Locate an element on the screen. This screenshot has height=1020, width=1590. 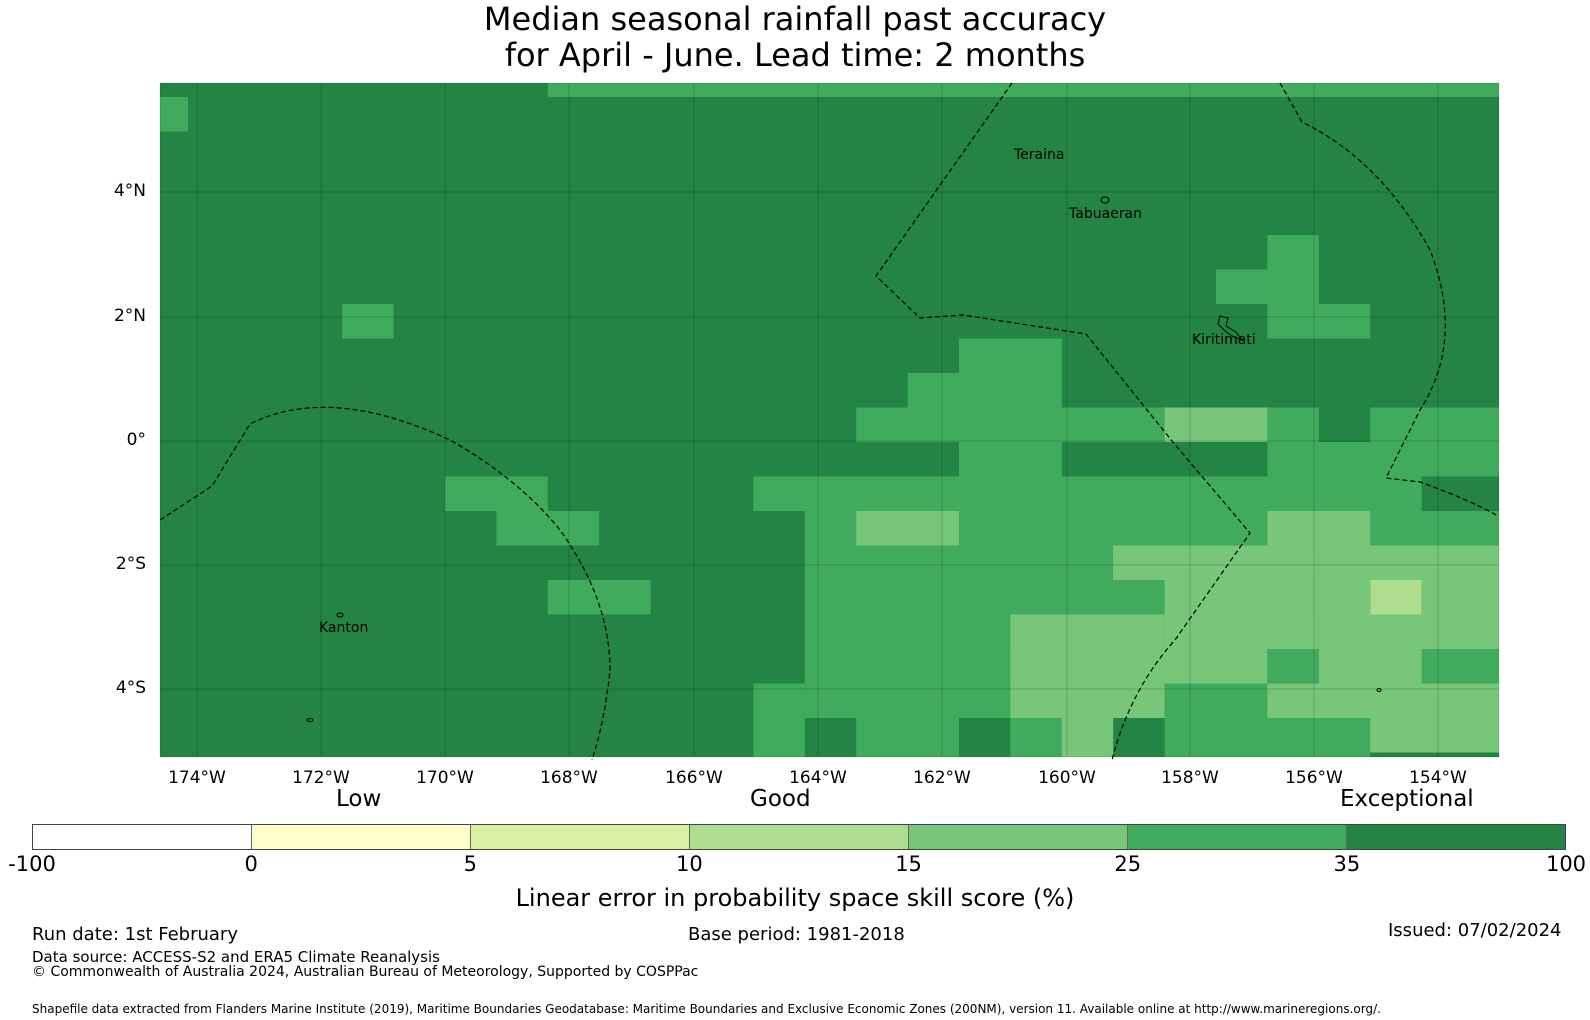
lat-tick-label: 0° is located at coordinates (136, 440).